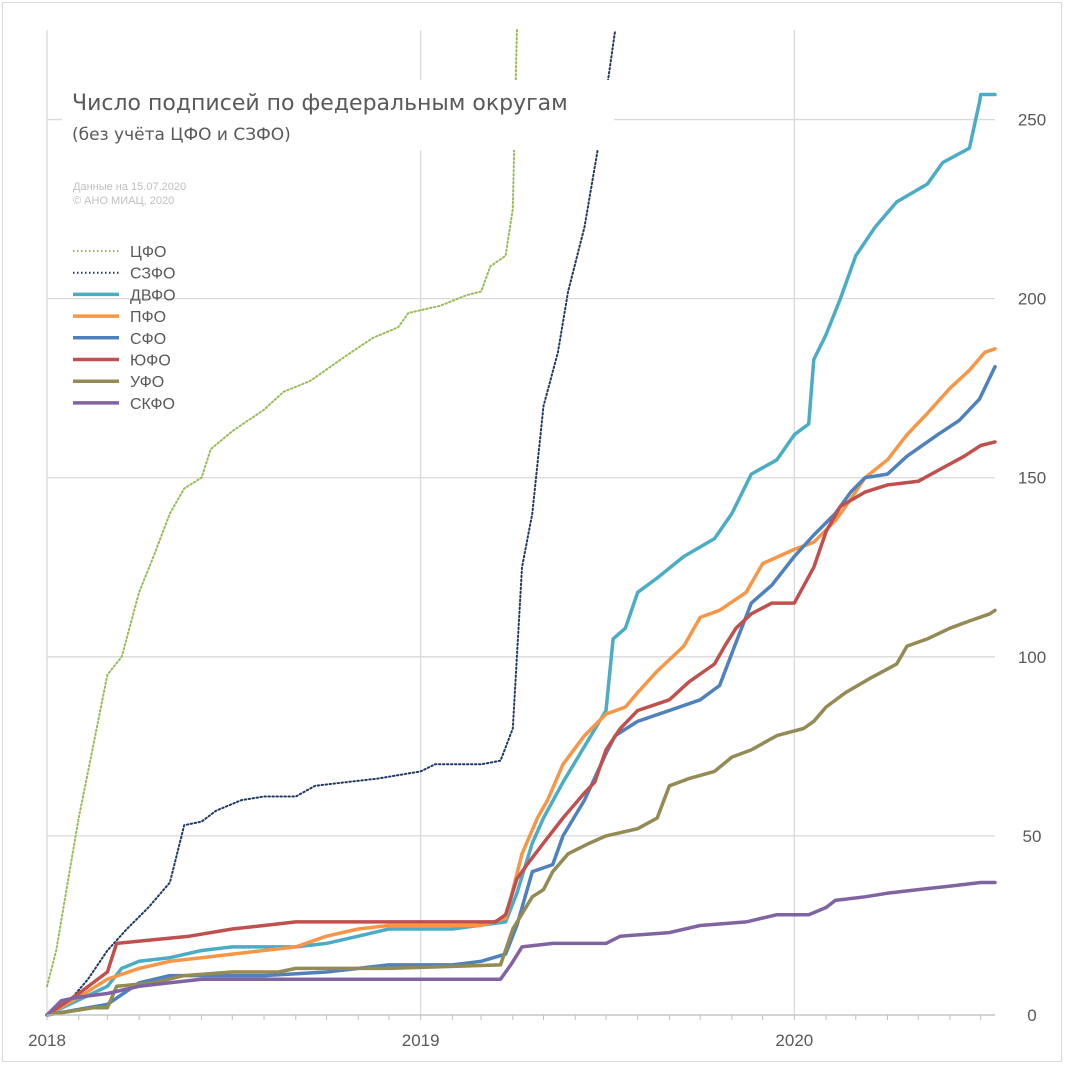 The width and height of the screenshot is (1065, 1065). I want to click on chart-subtitle: (без учёта ЦФО и СЗФО), so click(181, 135).